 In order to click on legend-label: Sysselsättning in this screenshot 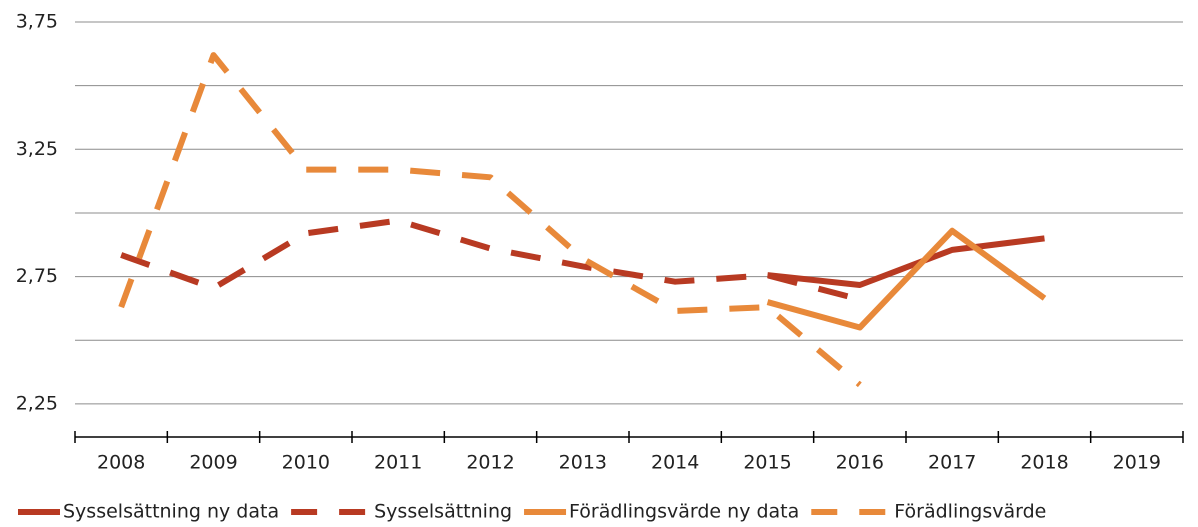, I will do `click(443, 512)`.